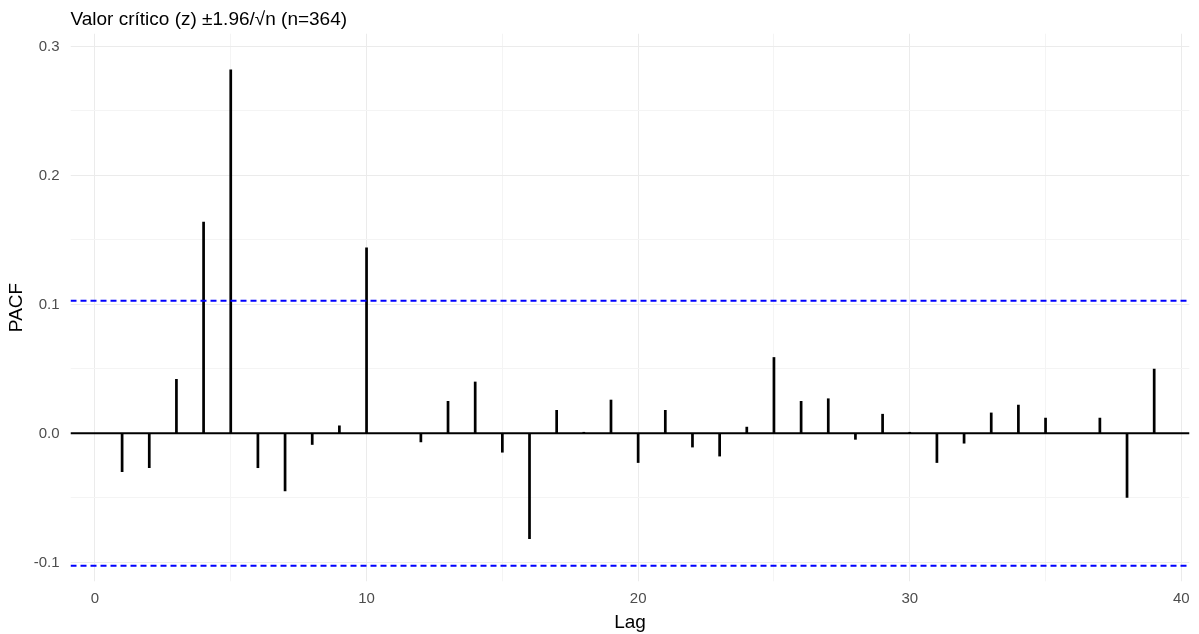 This screenshot has height=634, width=1199. I want to click on x-tick-label: 40, so click(1181, 597).